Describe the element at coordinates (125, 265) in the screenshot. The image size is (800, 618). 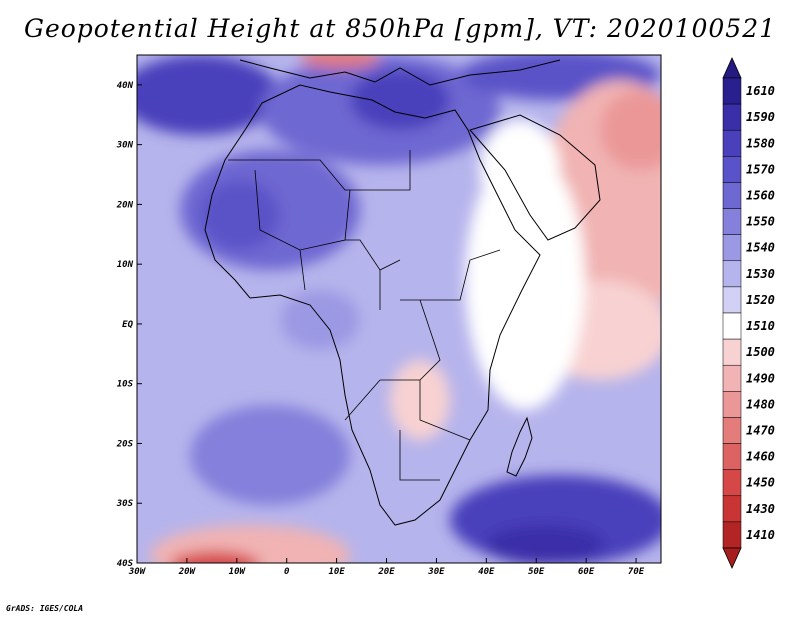
I see `lat-tick-label: 10N` at that location.